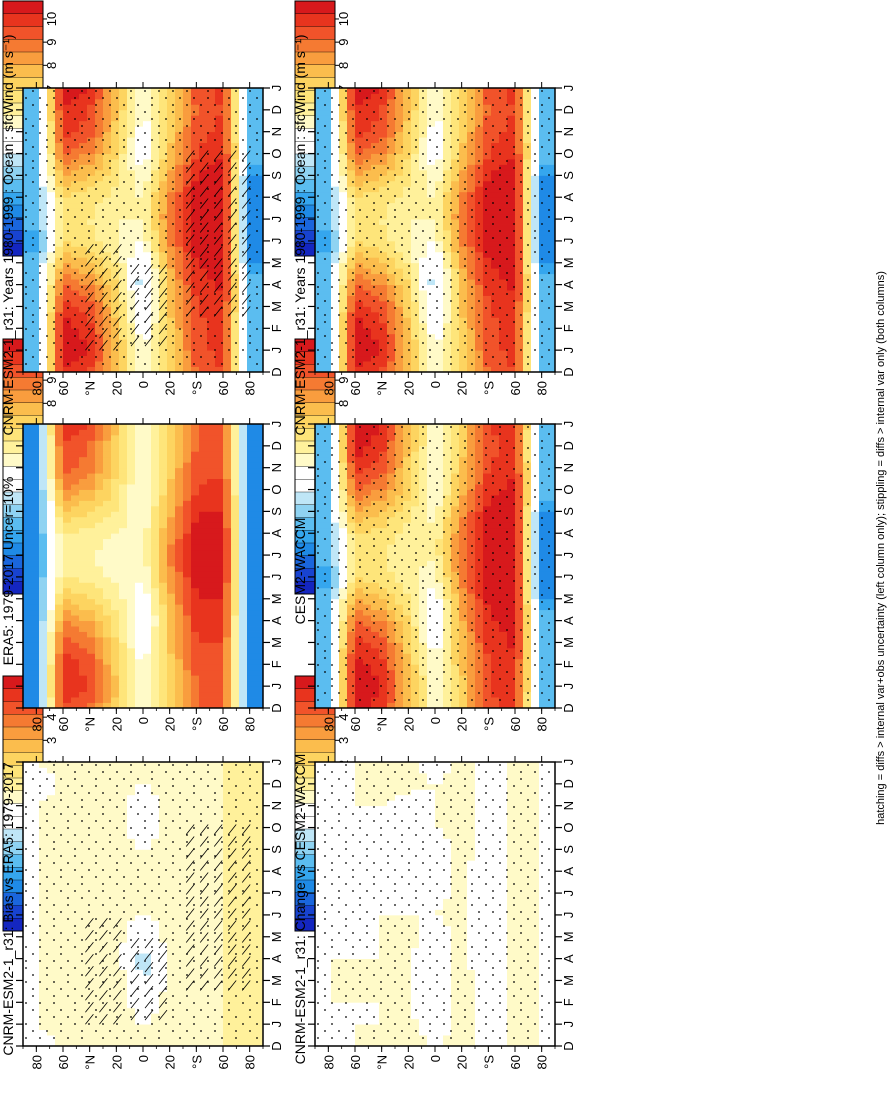  I want to click on month-tick-label: F, so click(276, 328).